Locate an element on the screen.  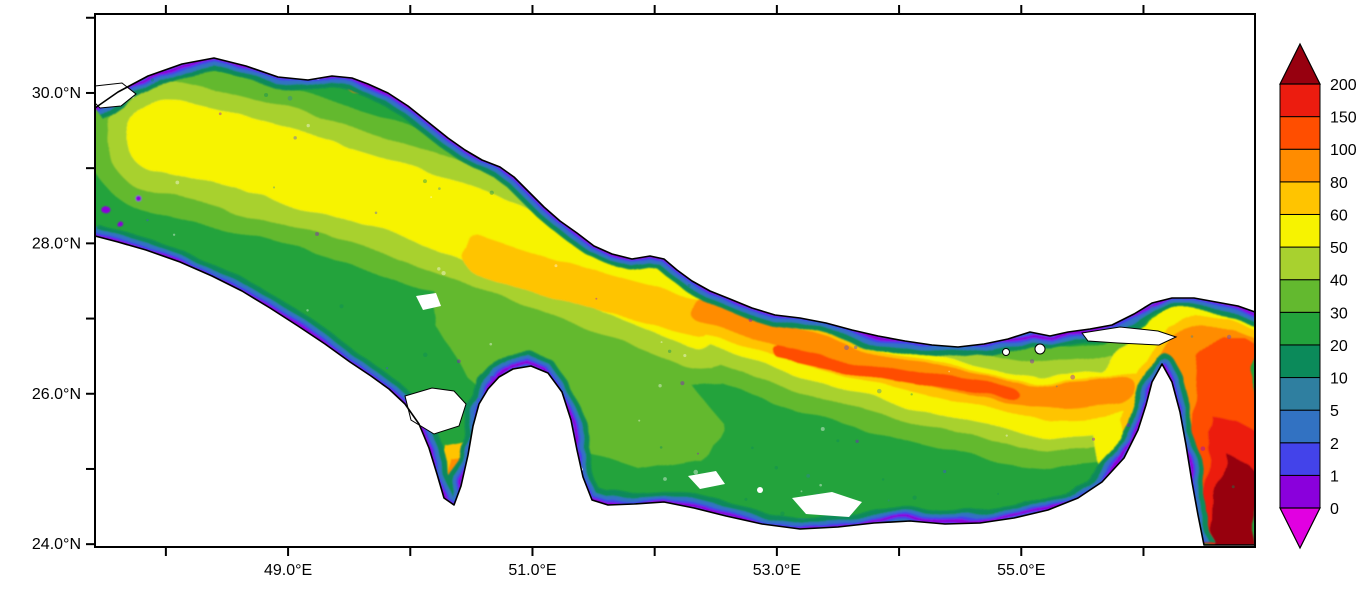
colorbar-label: 50 is located at coordinates (1339, 248).